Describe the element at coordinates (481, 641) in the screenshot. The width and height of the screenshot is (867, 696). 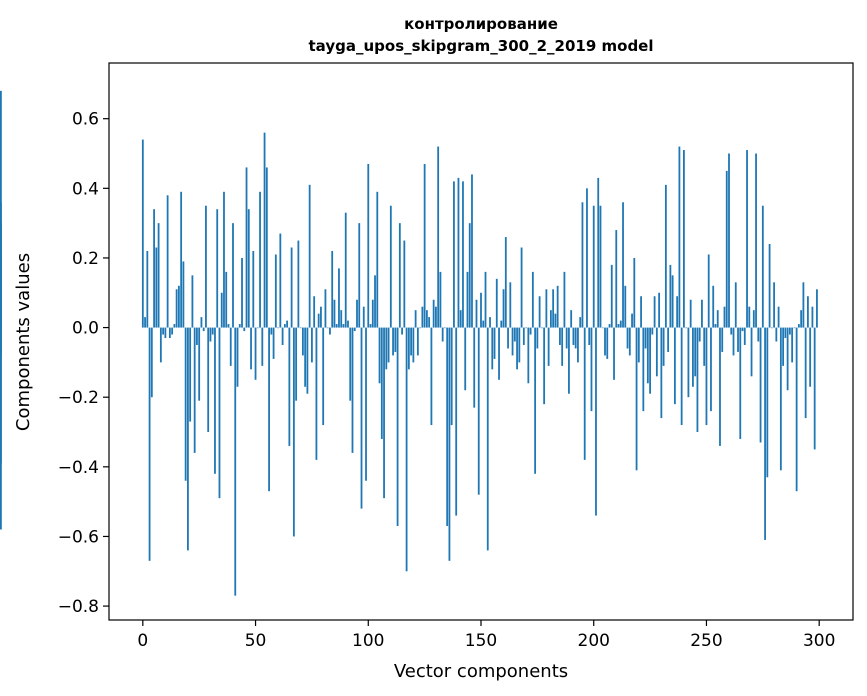
I see `x-tick-label: 150` at that location.